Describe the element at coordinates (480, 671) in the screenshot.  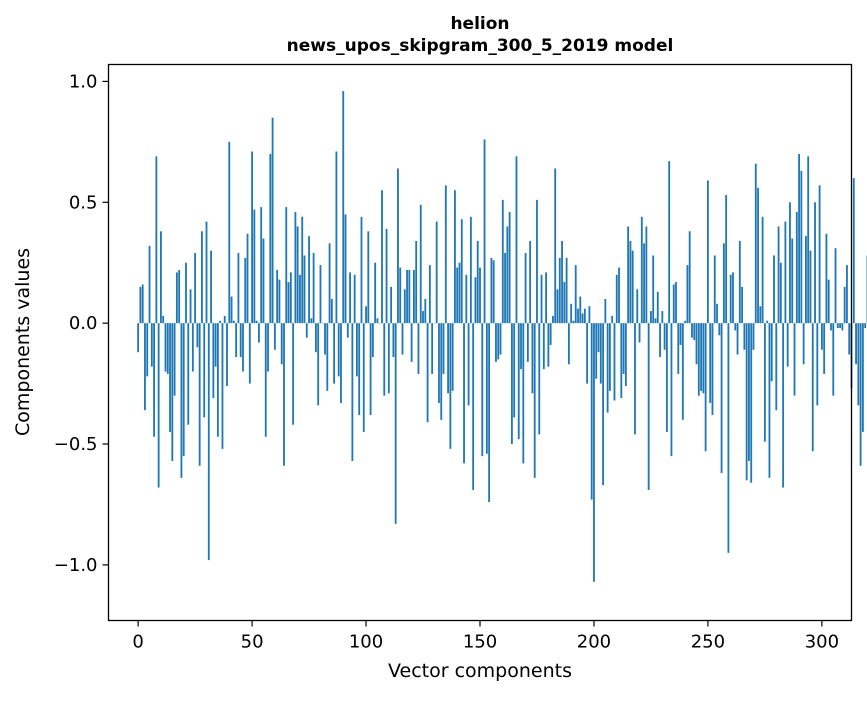
I see `x-axis-label: Vector components` at that location.